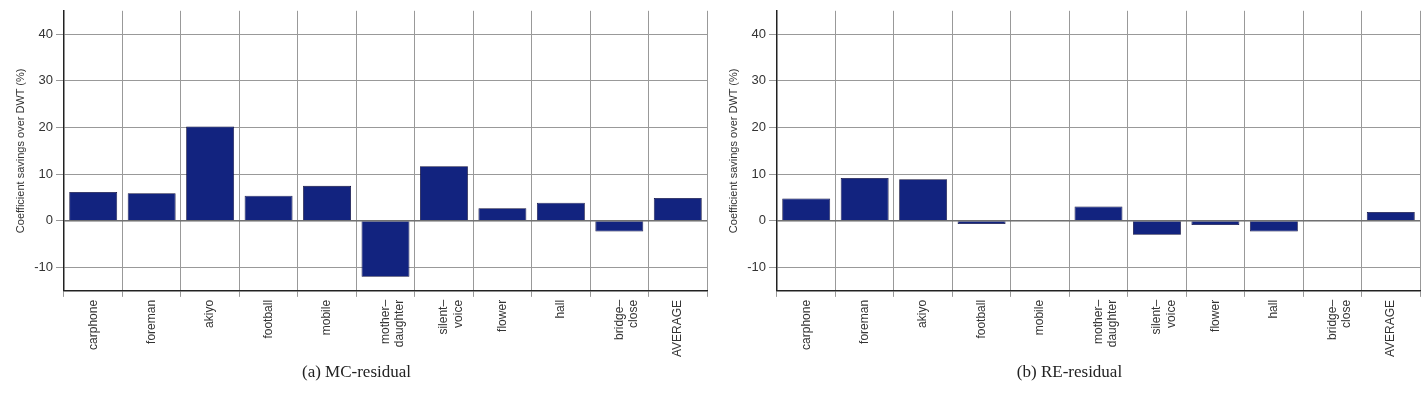 Image resolution: width=1426 pixels, height=405 pixels. Describe the element at coordinates (1069, 372) in the screenshot. I see `text: (b) RE-residual` at that location.